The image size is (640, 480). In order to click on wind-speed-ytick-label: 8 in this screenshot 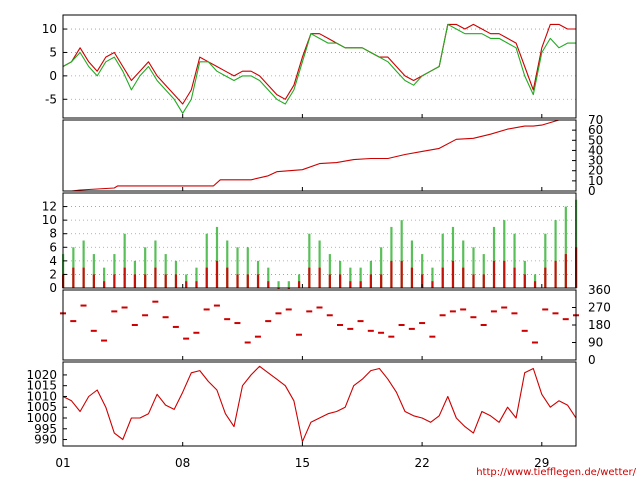, I will do `click(53, 234)`.